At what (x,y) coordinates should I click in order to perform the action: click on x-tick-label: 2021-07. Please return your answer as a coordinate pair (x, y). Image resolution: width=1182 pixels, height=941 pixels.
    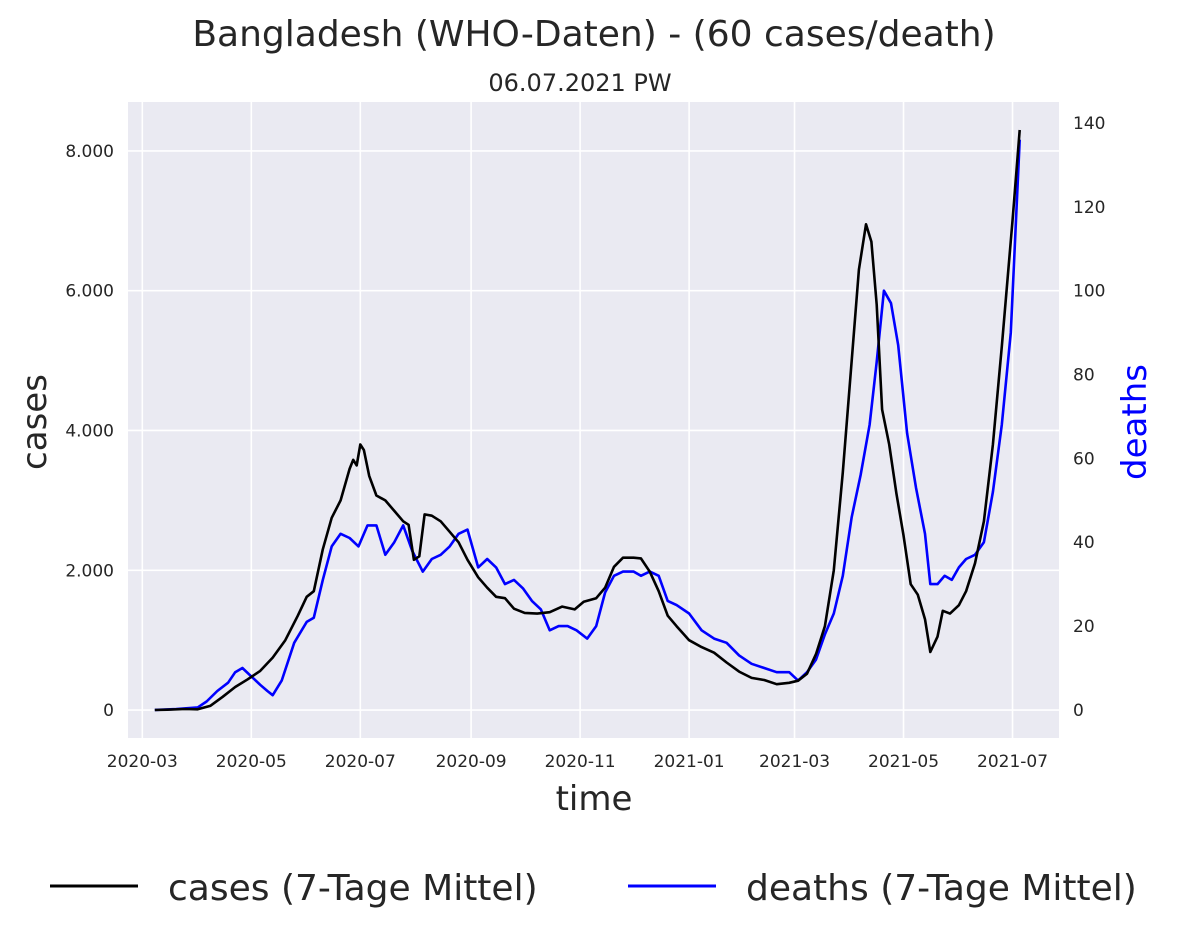
    Looking at the image, I should click on (1012, 762).